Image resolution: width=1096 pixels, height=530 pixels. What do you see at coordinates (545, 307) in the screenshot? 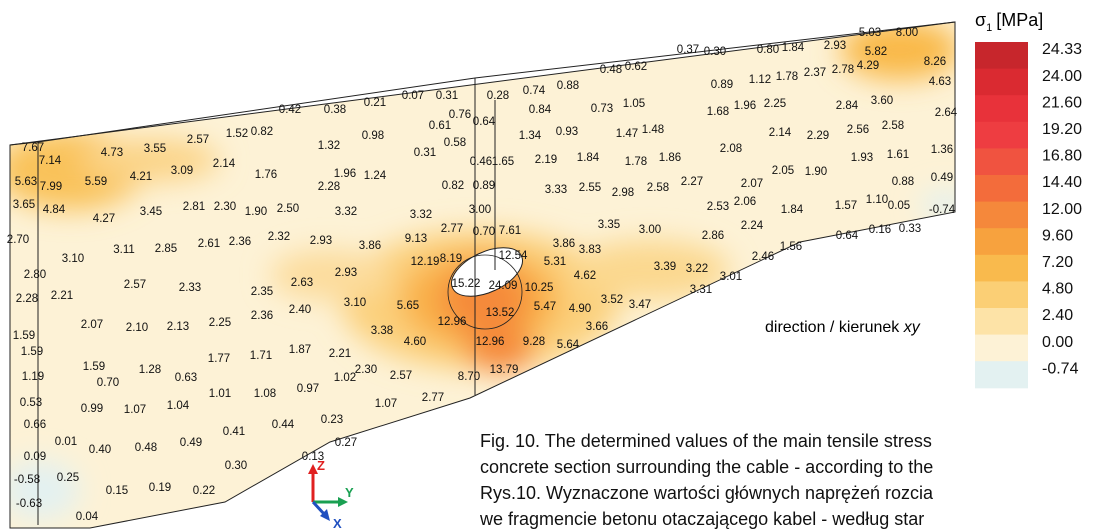
I see `stress-label: 5.47` at bounding box center [545, 307].